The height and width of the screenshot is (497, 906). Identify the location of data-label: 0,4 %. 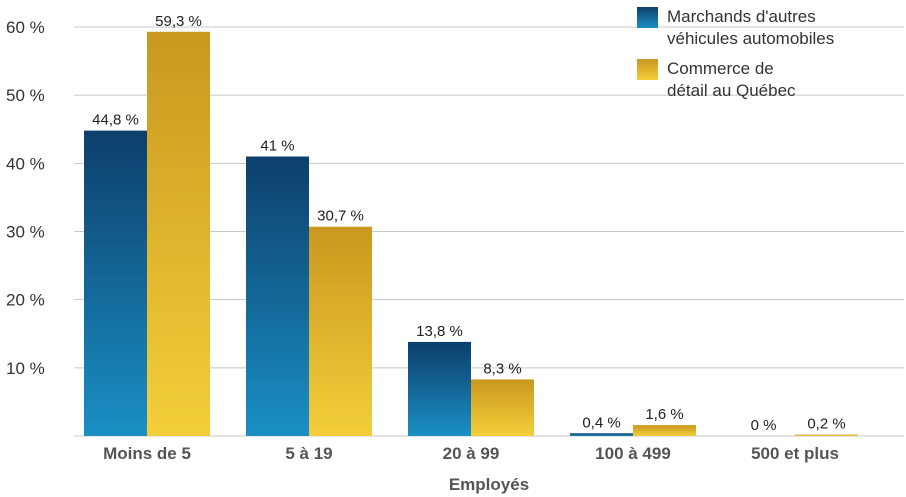
(601, 422).